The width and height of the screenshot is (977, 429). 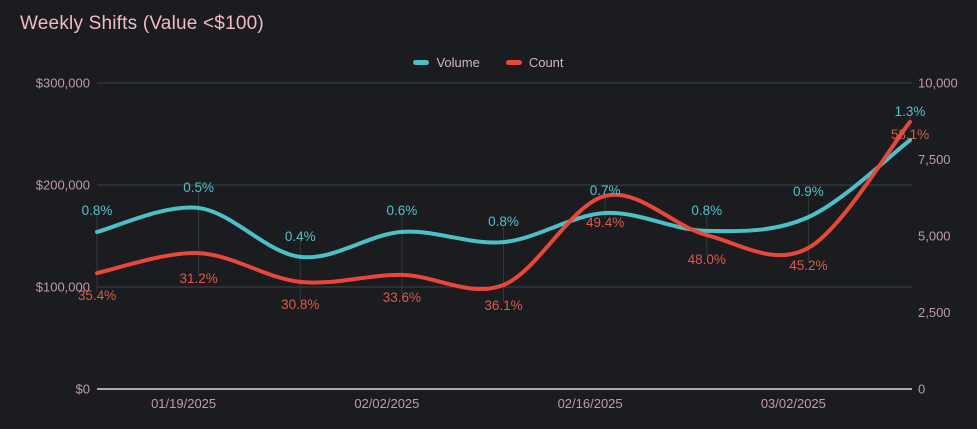 What do you see at coordinates (421, 62) in the screenshot?
I see `volume-swatch-icon` at bounding box center [421, 62].